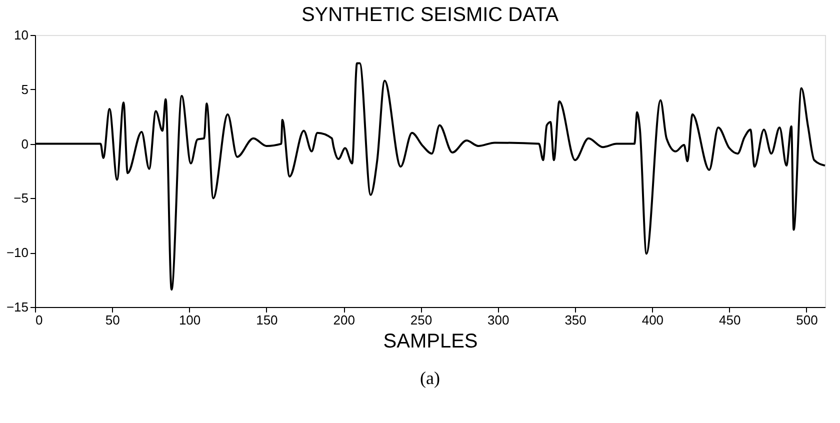  What do you see at coordinates (430, 15) in the screenshot?
I see `chart-title: SYNTHETIC SEISMIC DATA` at bounding box center [430, 15].